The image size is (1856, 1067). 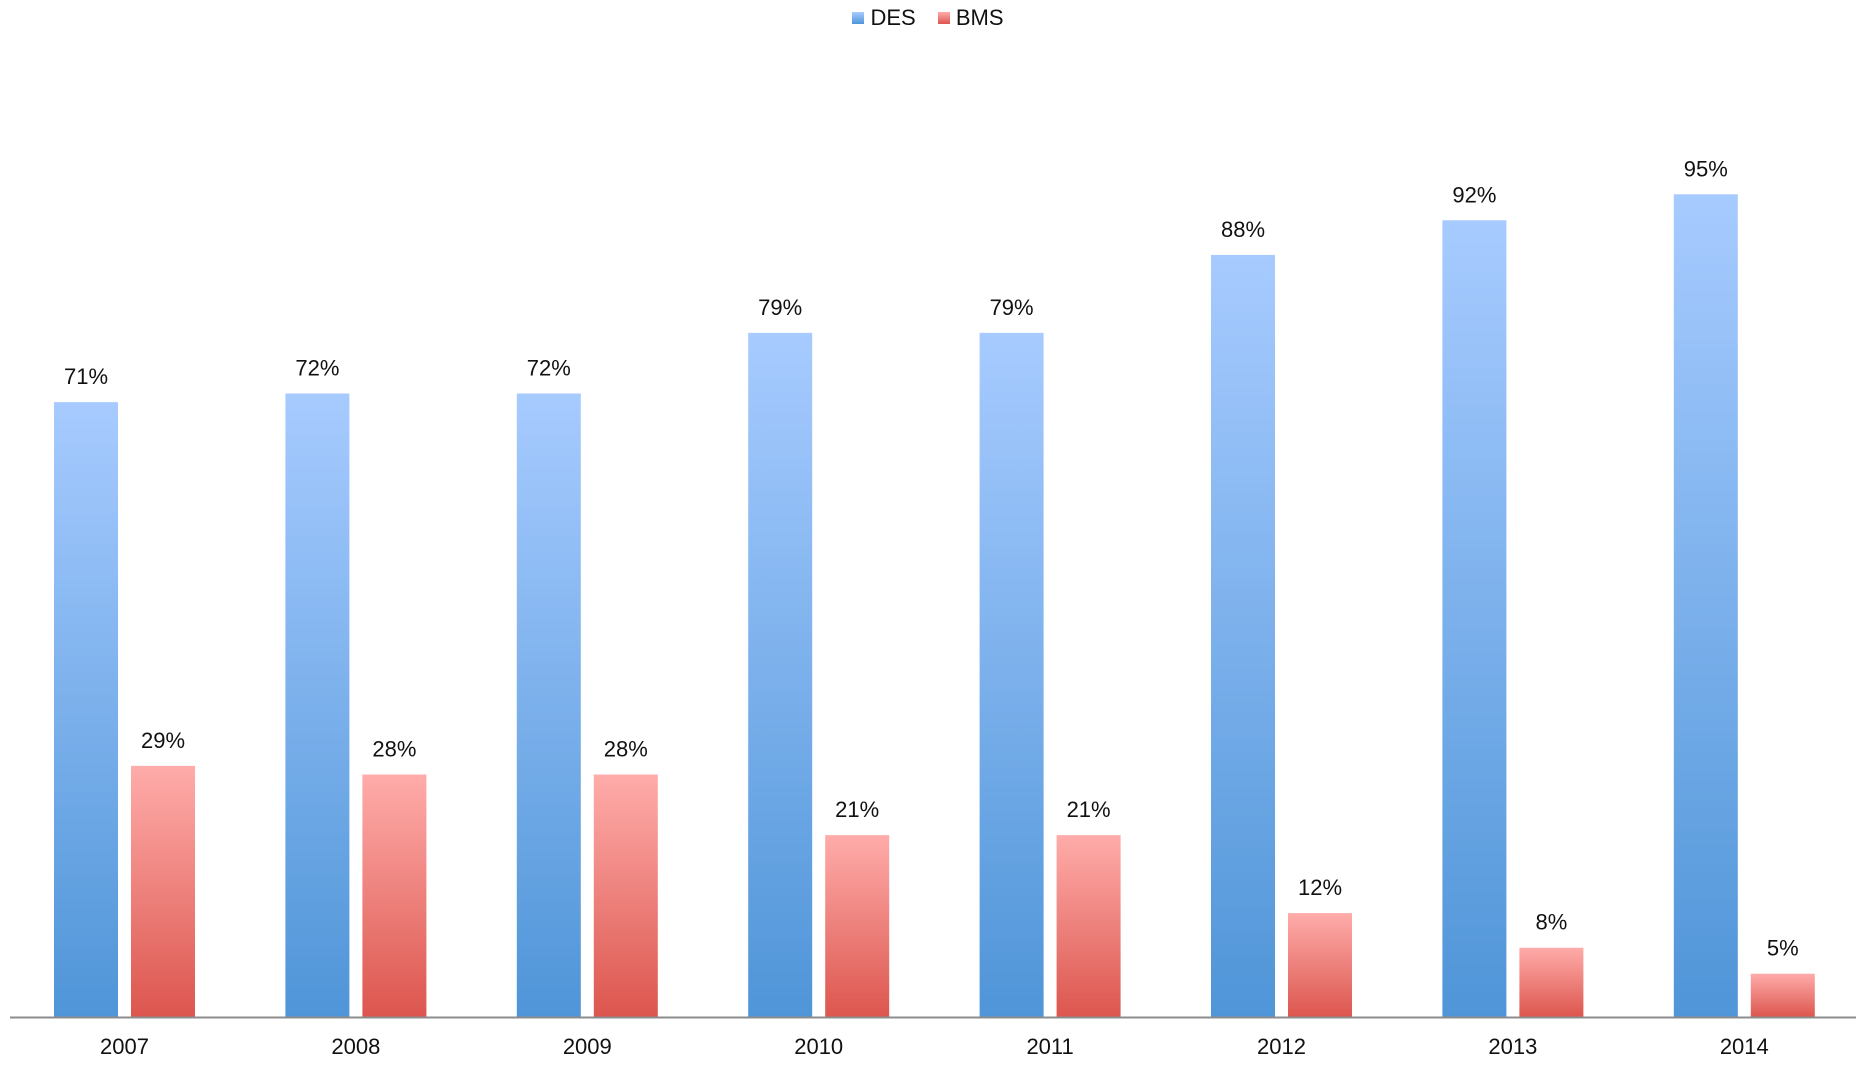 What do you see at coordinates (86, 376) in the screenshot?
I see `data-label-des-2007: 71%` at bounding box center [86, 376].